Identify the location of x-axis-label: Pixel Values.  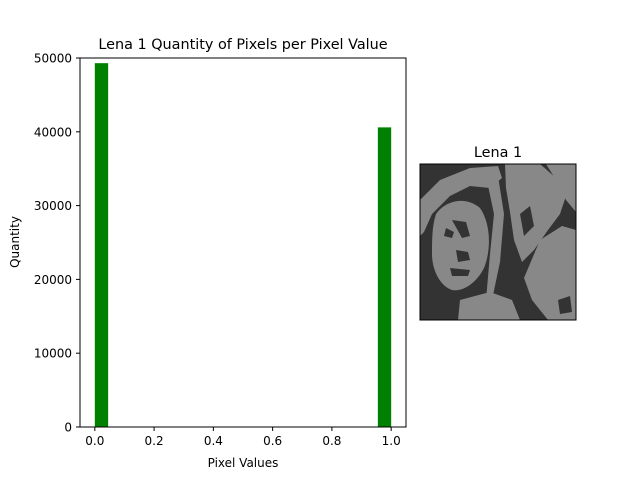
(243, 463).